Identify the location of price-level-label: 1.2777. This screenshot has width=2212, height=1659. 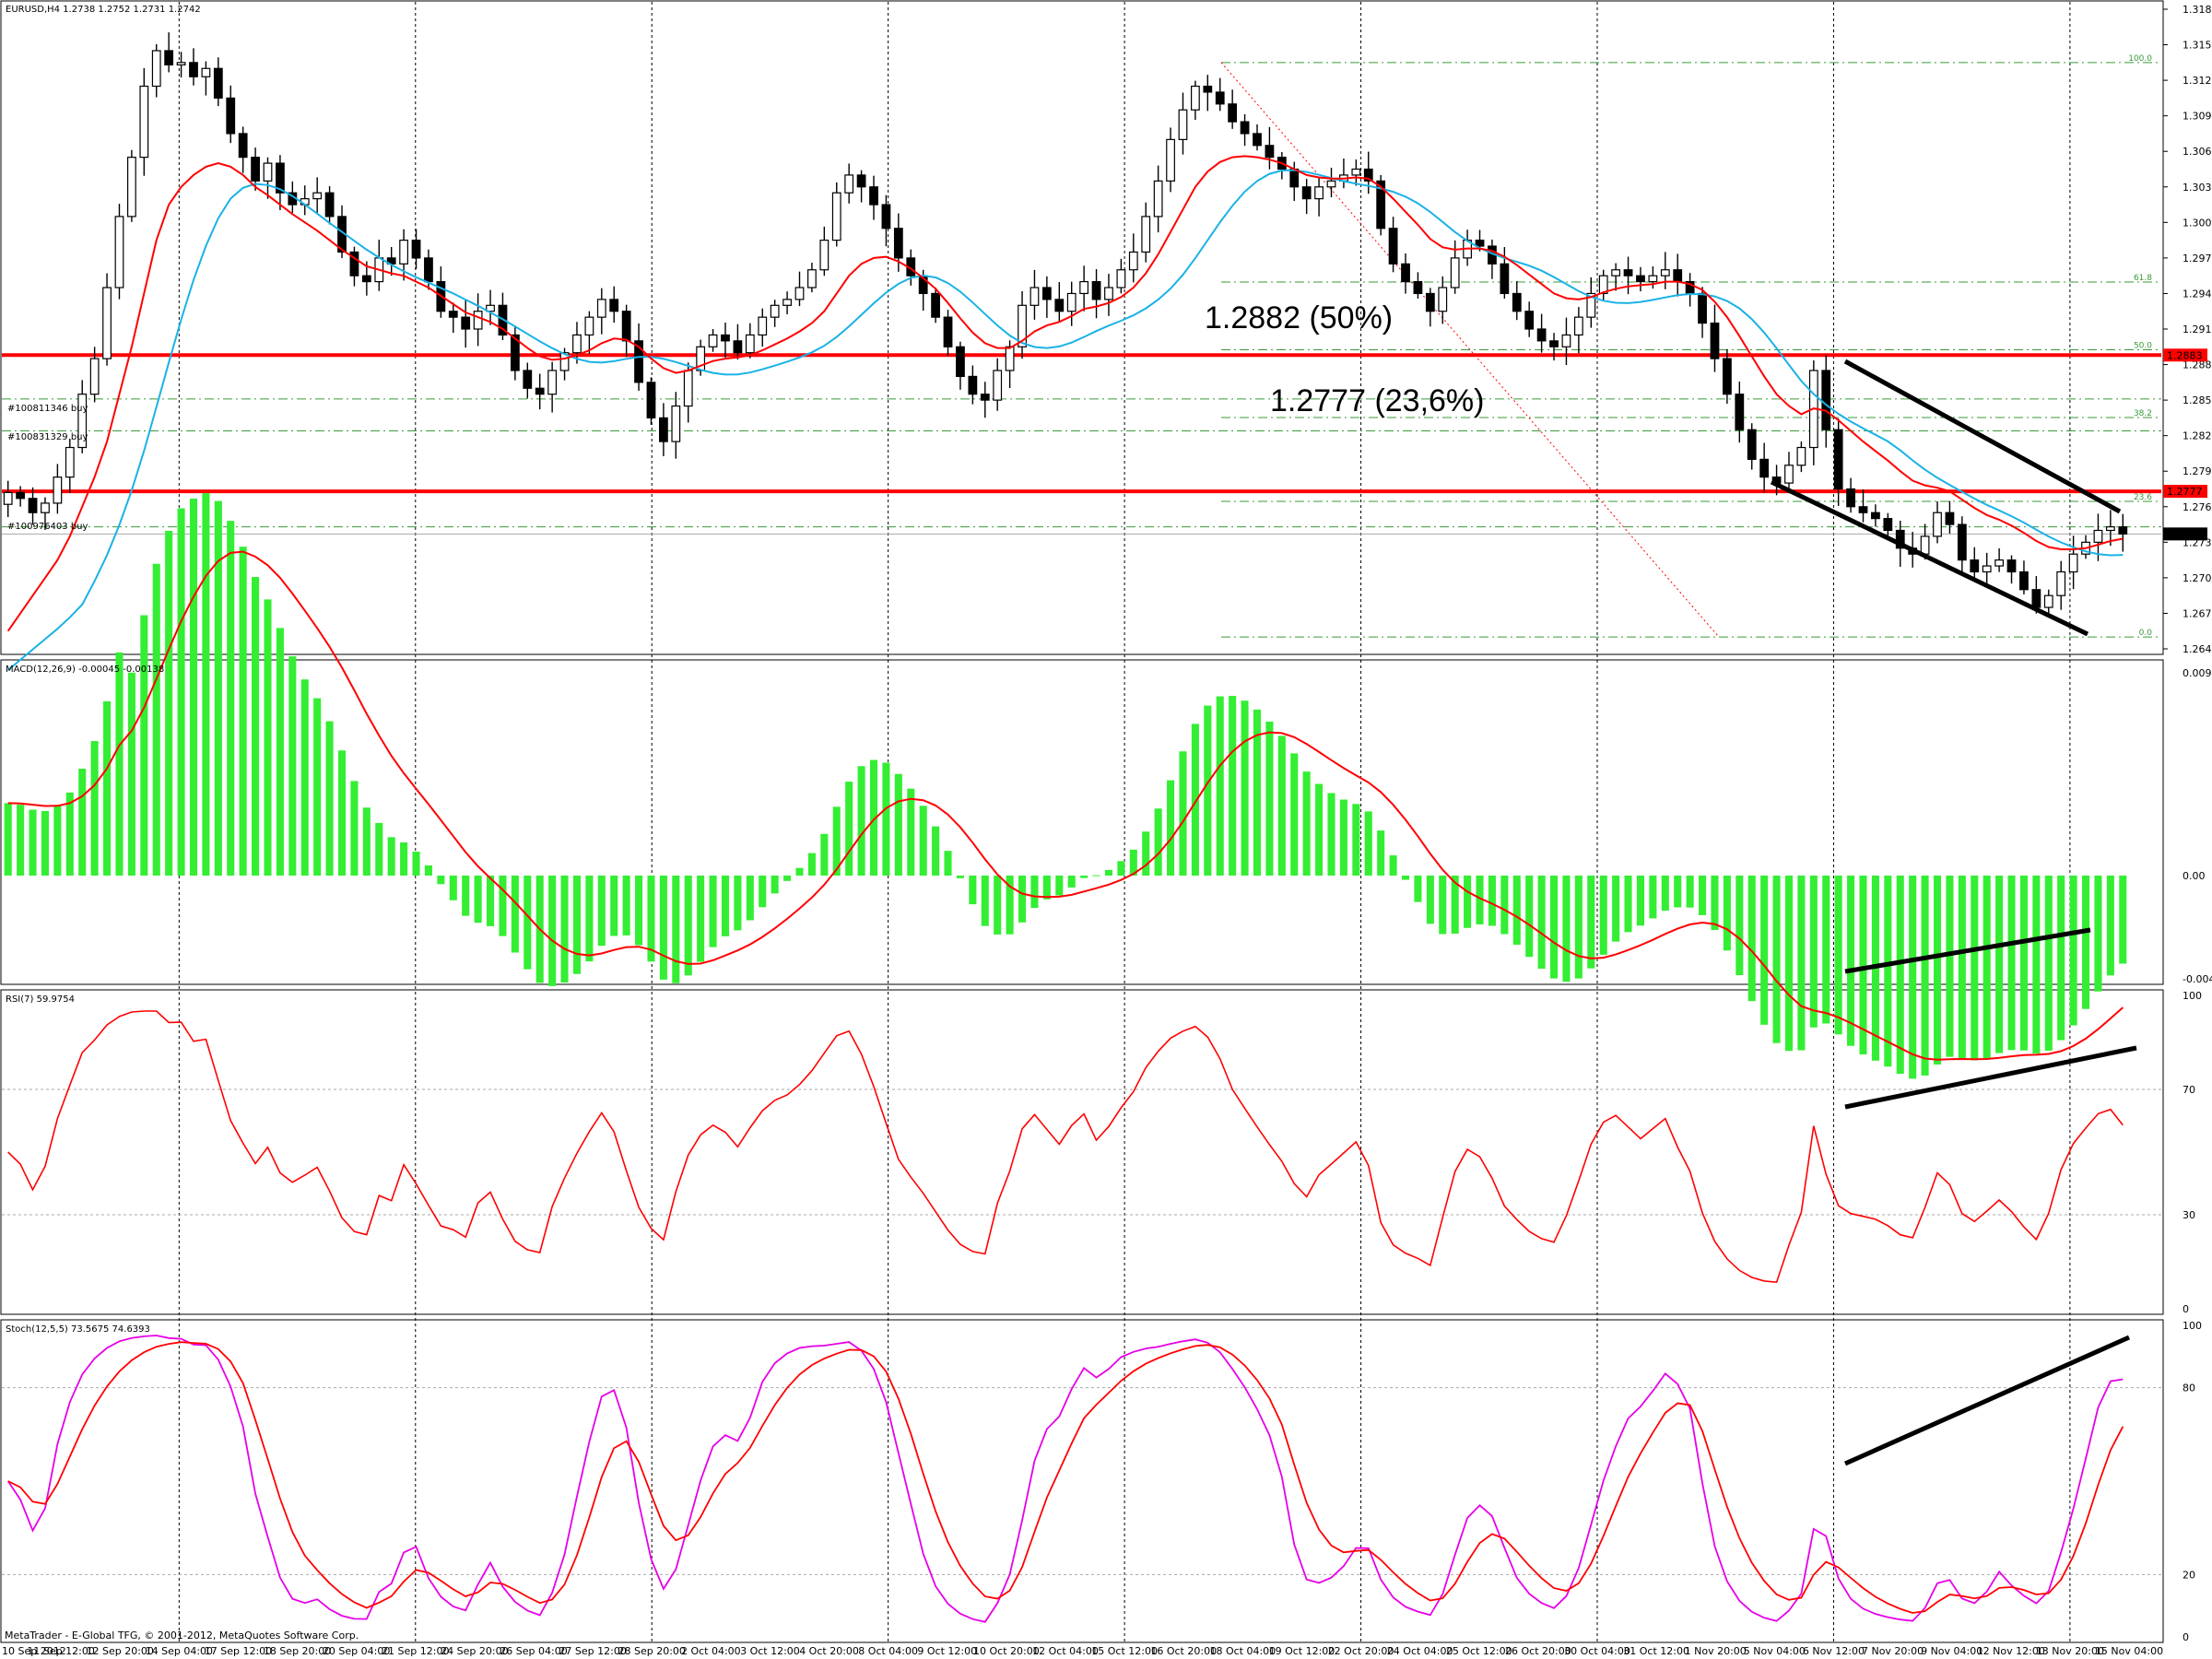
(2185, 492).